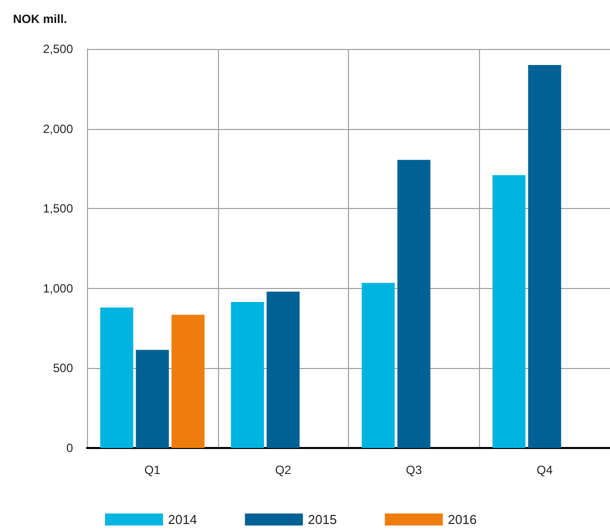  What do you see at coordinates (58, 49) in the screenshot?
I see `y-tick-label: 2,500` at bounding box center [58, 49].